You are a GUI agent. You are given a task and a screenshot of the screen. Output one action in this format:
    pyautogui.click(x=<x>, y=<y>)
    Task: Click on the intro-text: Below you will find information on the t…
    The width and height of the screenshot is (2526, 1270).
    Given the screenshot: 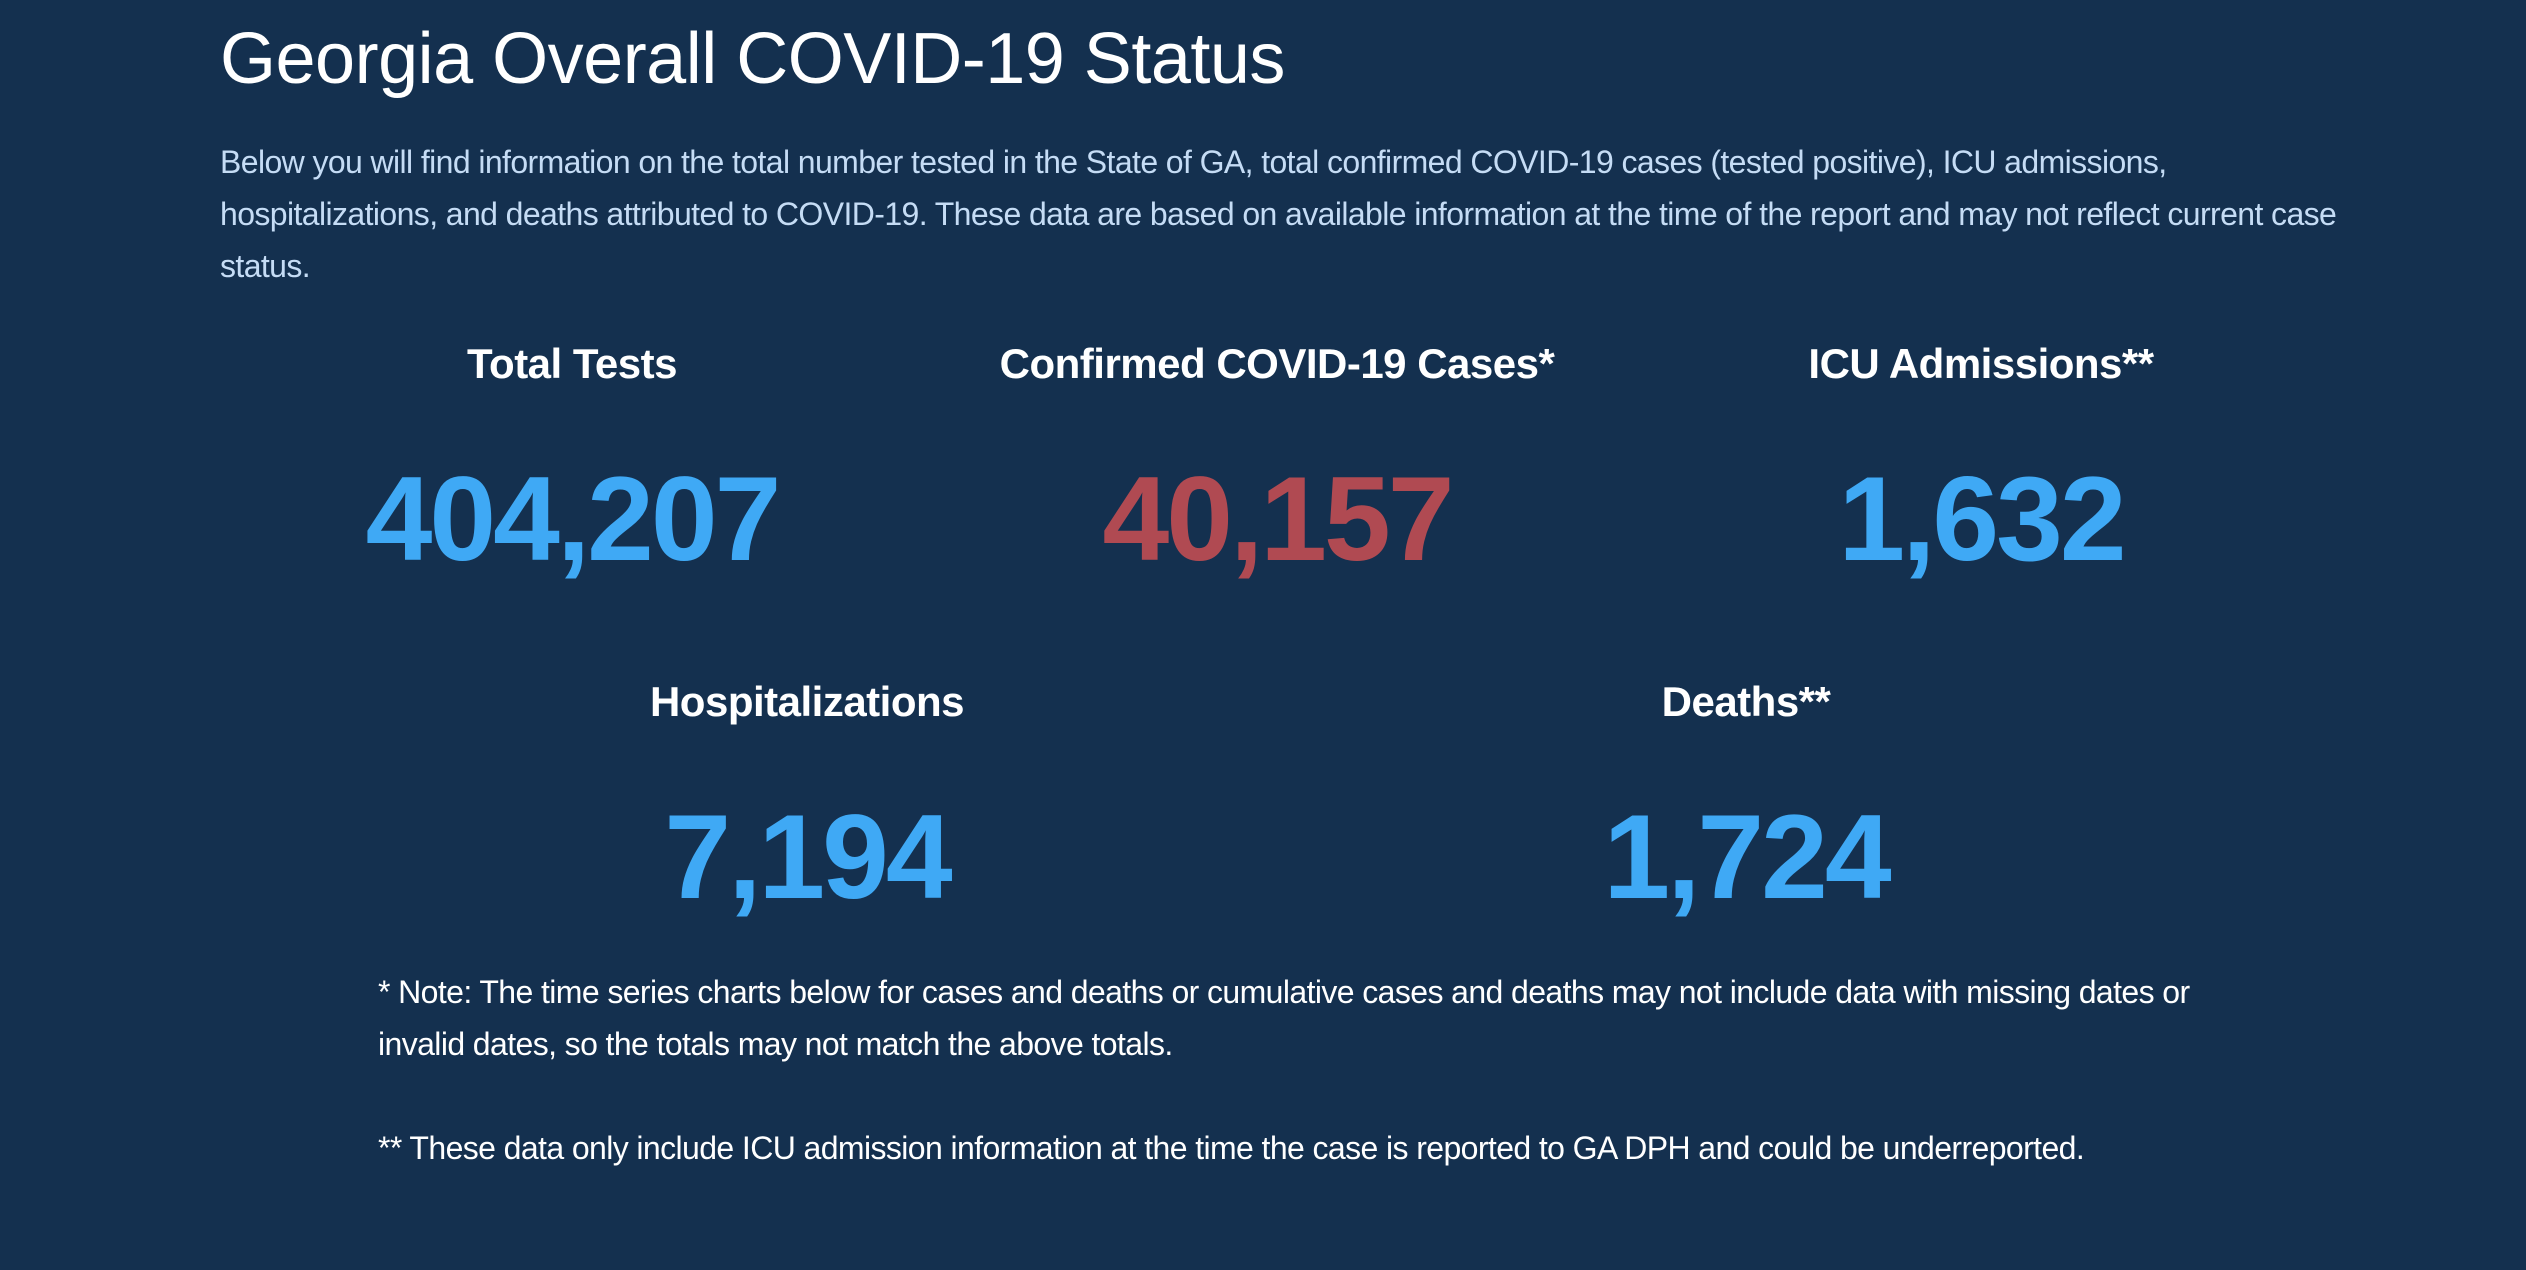 What is the action you would take?
    pyautogui.click(x=1278, y=214)
    